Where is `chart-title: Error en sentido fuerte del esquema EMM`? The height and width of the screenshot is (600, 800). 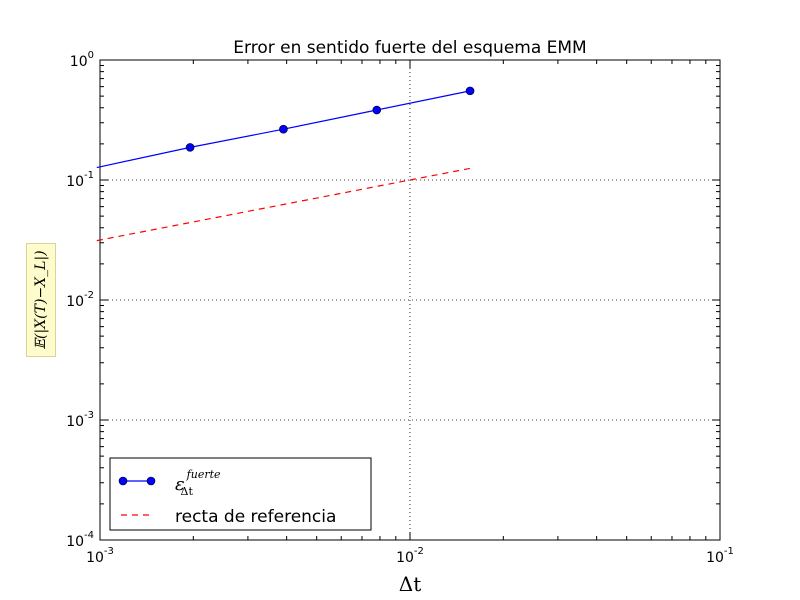
chart-title: Error en sentido fuerte del esquema EMM is located at coordinates (409, 48).